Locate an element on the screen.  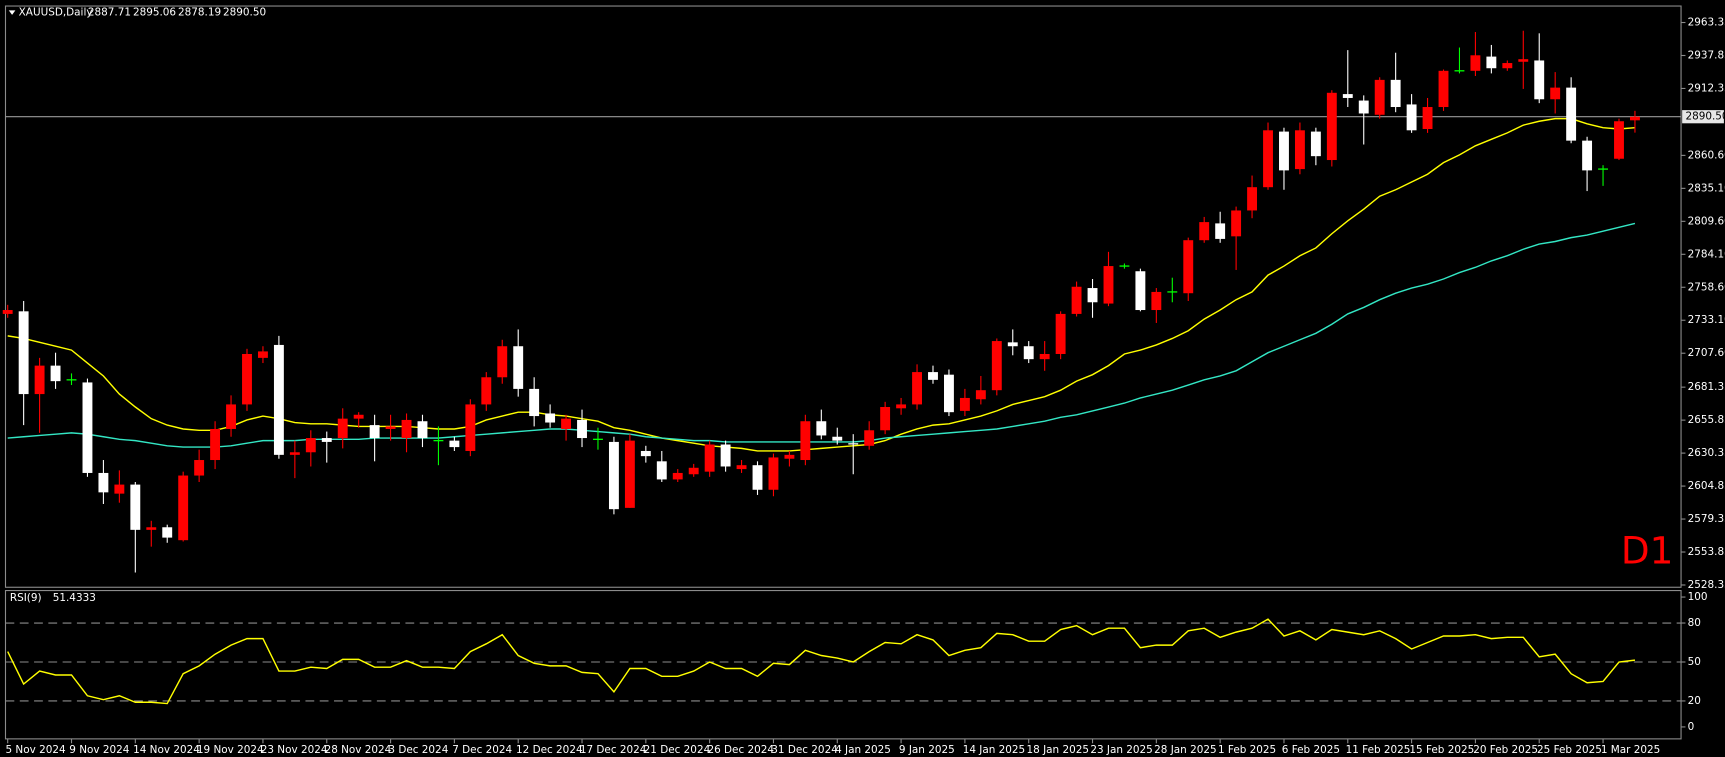
x-tick-label: 26 Dec 2024 is located at coordinates (740, 750).